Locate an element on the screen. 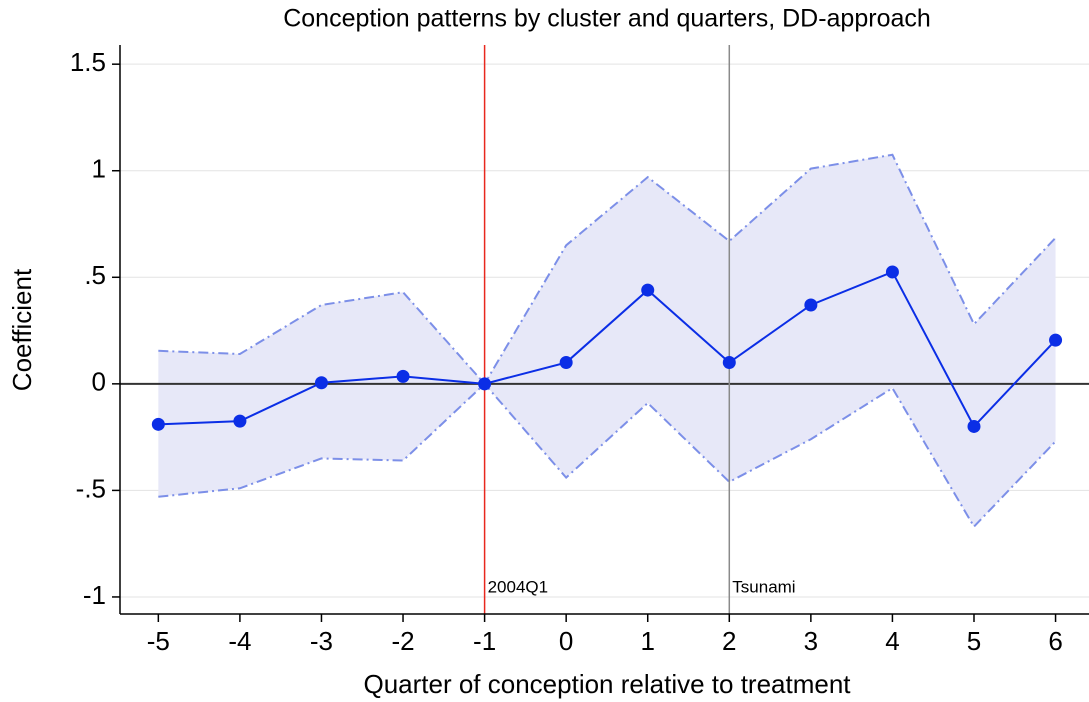 Image resolution: width=1089 pixels, height=702 pixels. y-tick-label: 1.5 is located at coordinates (88, 62).